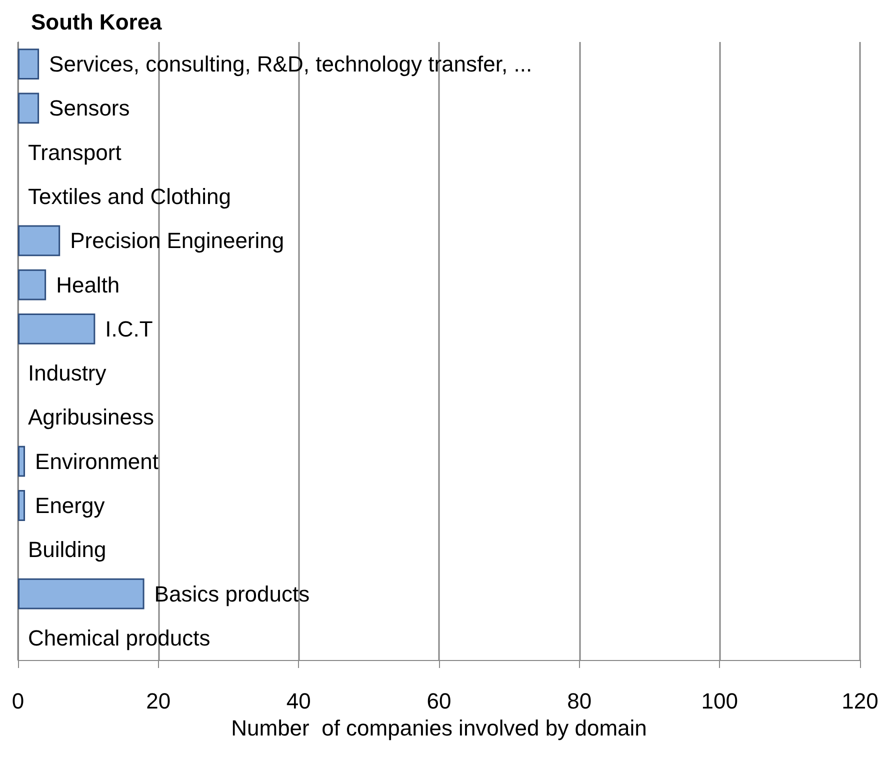 Image resolution: width=884 pixels, height=762 pixels. I want to click on x-tick-label: 80, so click(579, 701).